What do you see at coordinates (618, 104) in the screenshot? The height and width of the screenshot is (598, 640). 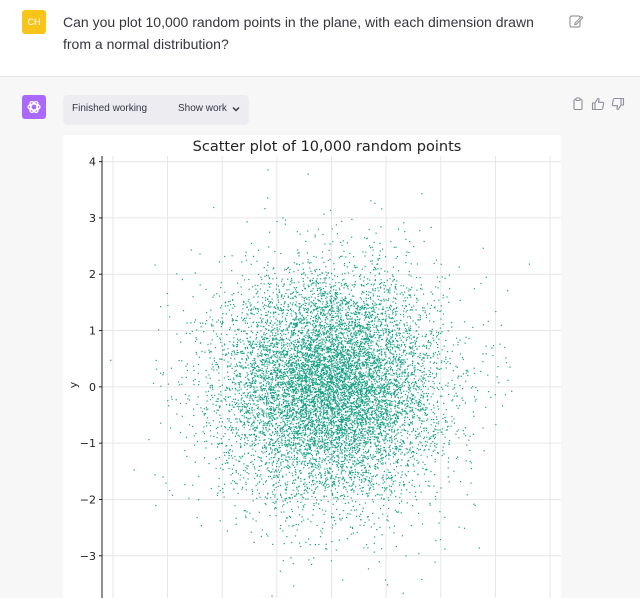 I see `thumbs-down-icon` at bounding box center [618, 104].